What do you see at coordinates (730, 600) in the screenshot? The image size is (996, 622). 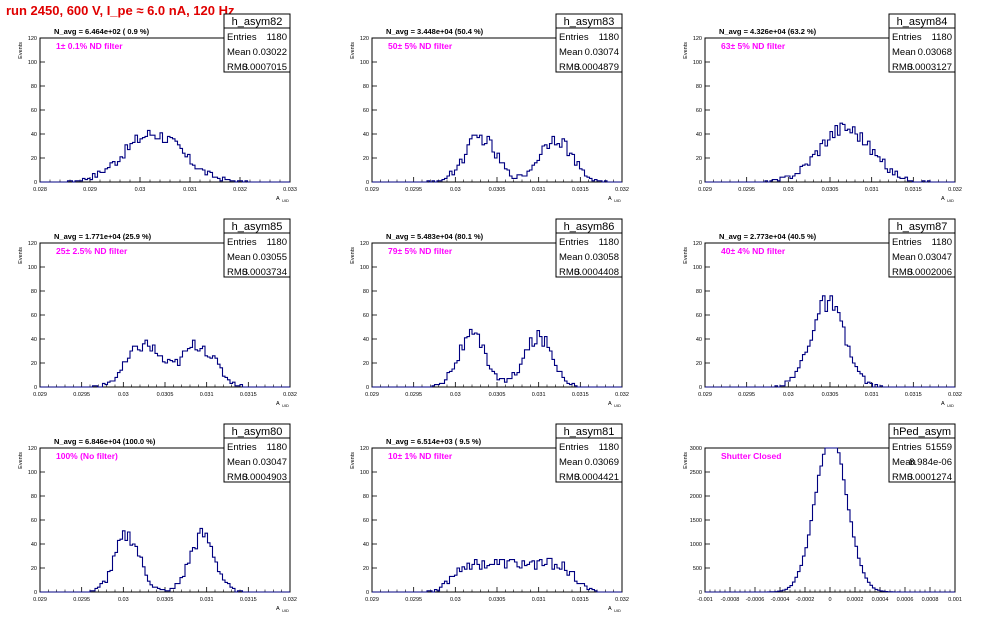 I see `x-tick-label: -0.0008` at bounding box center [730, 600].